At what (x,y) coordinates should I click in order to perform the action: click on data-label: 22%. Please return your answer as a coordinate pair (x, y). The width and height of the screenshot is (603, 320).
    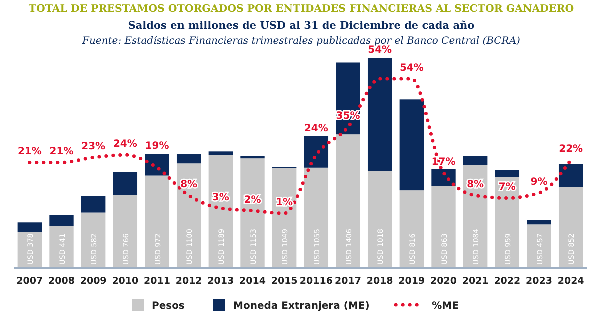
    Looking at the image, I should click on (571, 150).